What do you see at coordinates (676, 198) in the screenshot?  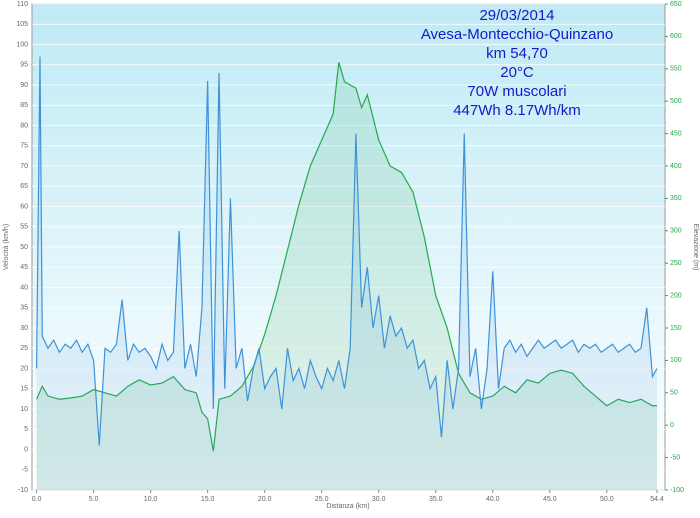 I see `y2-tick-label: 350` at bounding box center [676, 198].